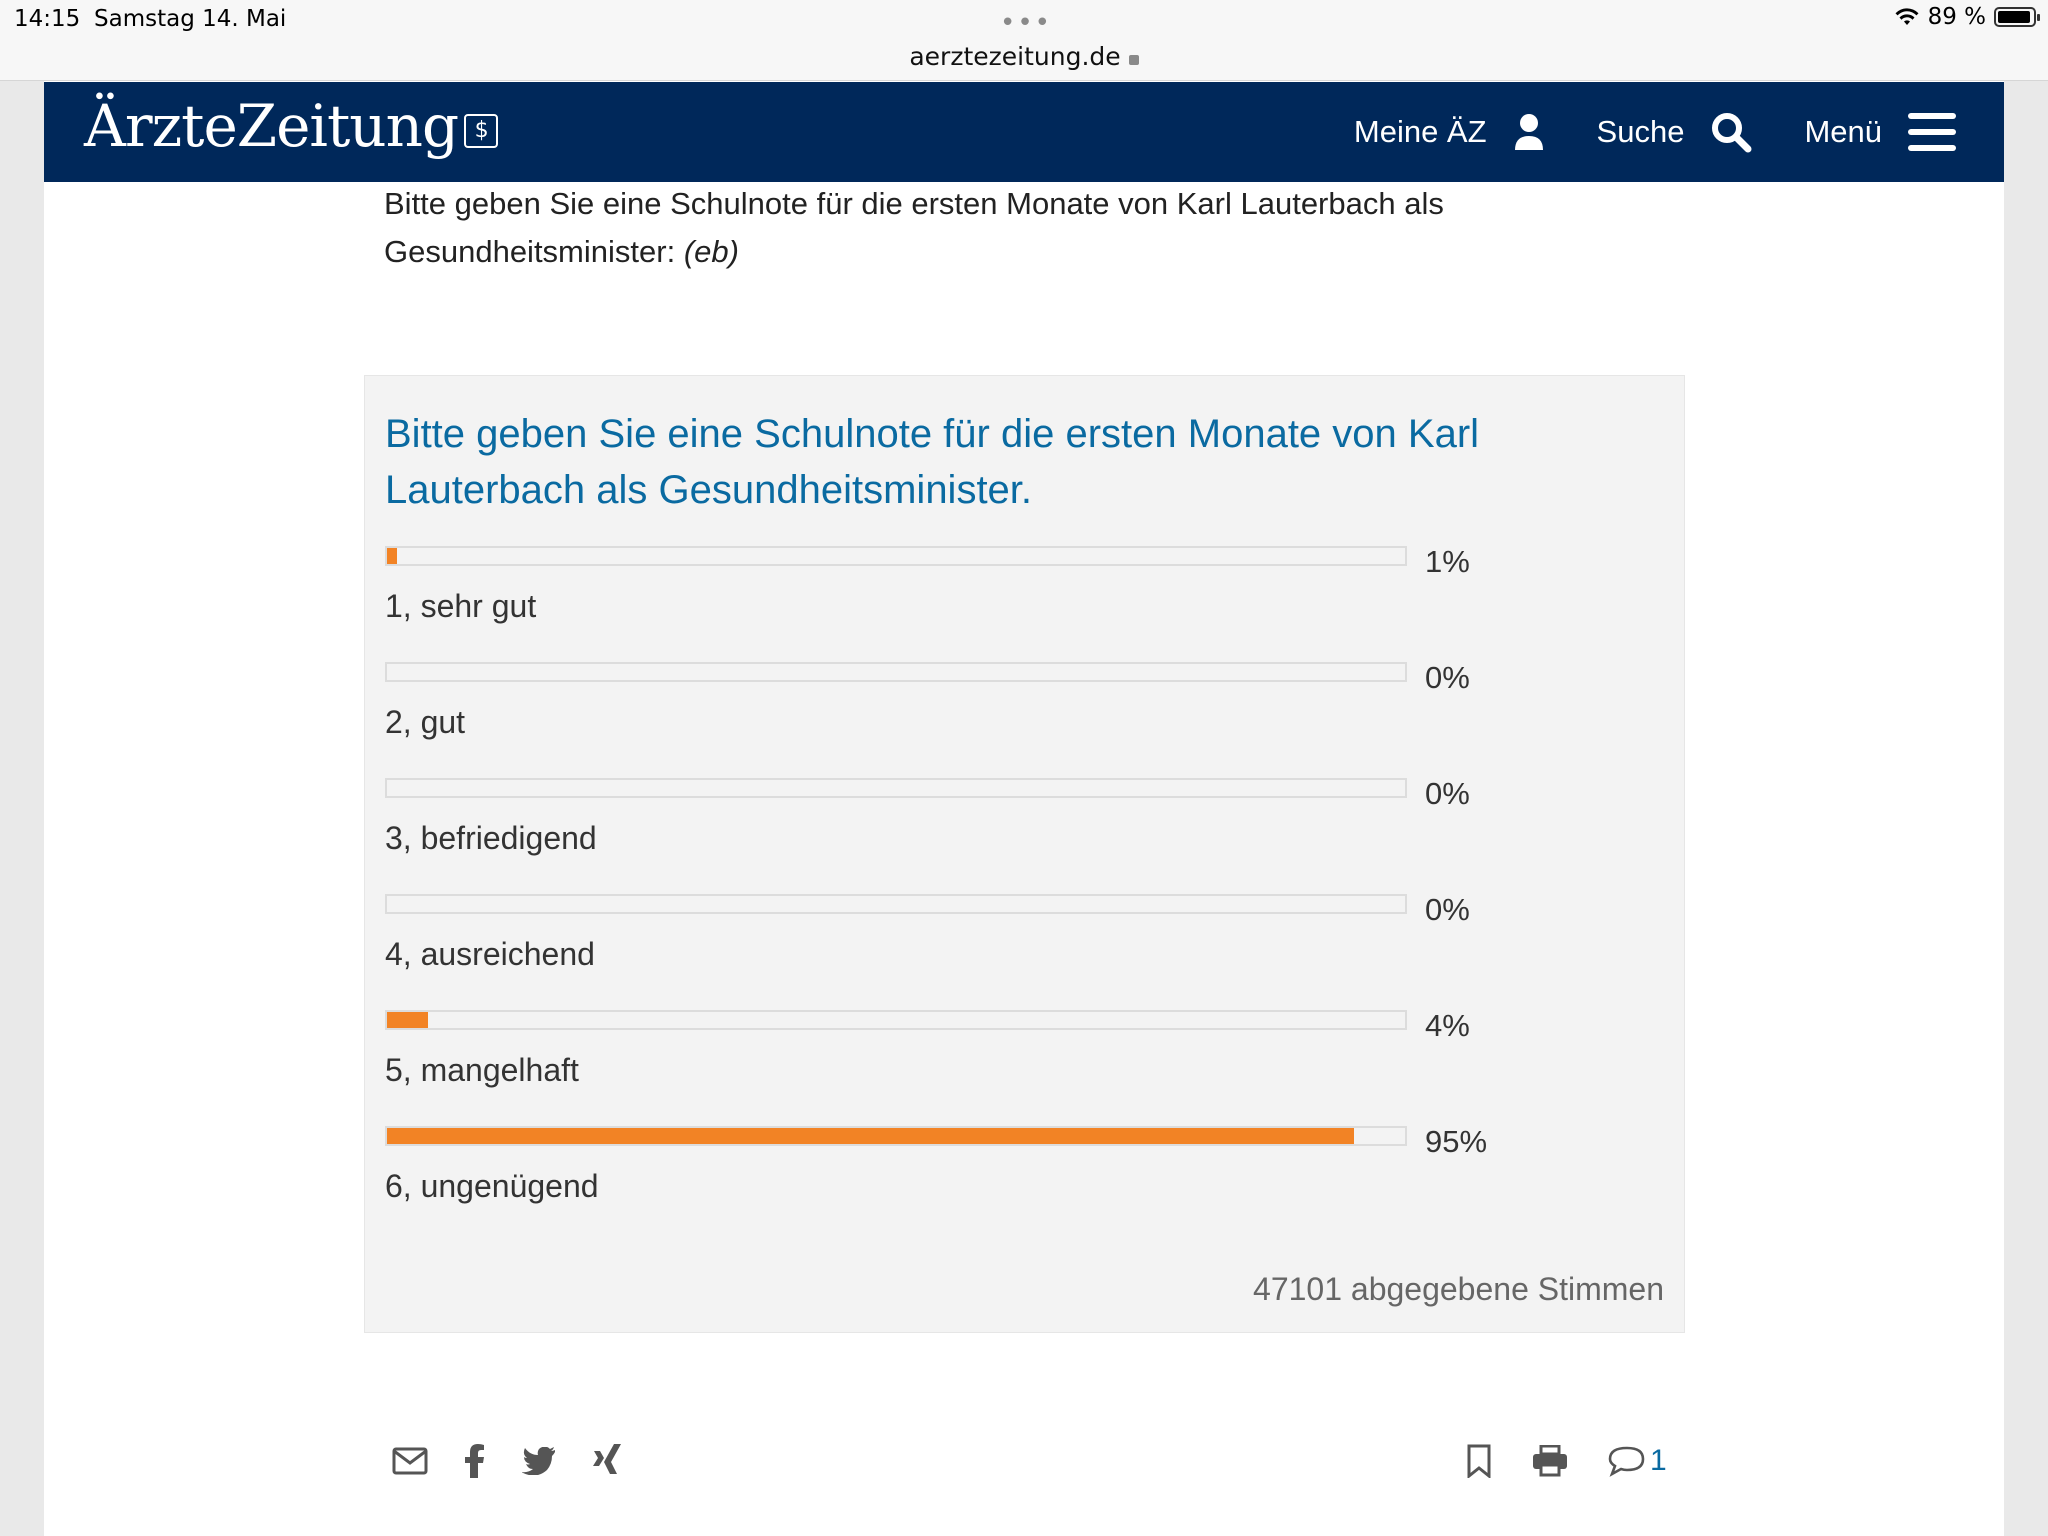 Image resolution: width=2048 pixels, height=1536 pixels. I want to click on mail-icon, so click(410, 1461).